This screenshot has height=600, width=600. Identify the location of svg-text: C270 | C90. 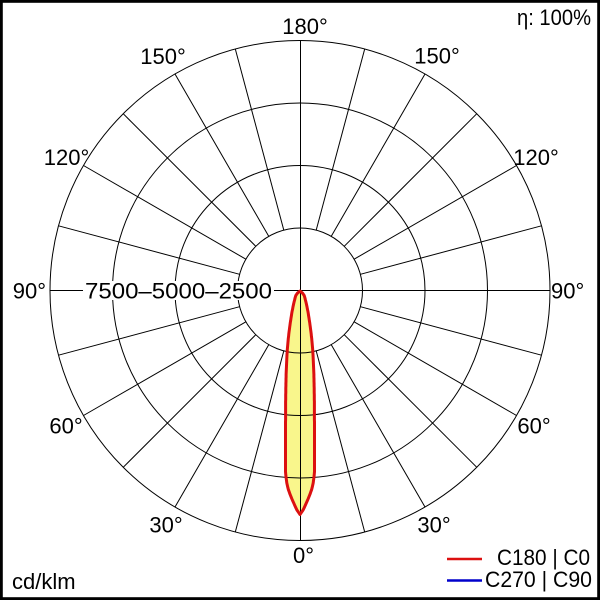
(538, 579).